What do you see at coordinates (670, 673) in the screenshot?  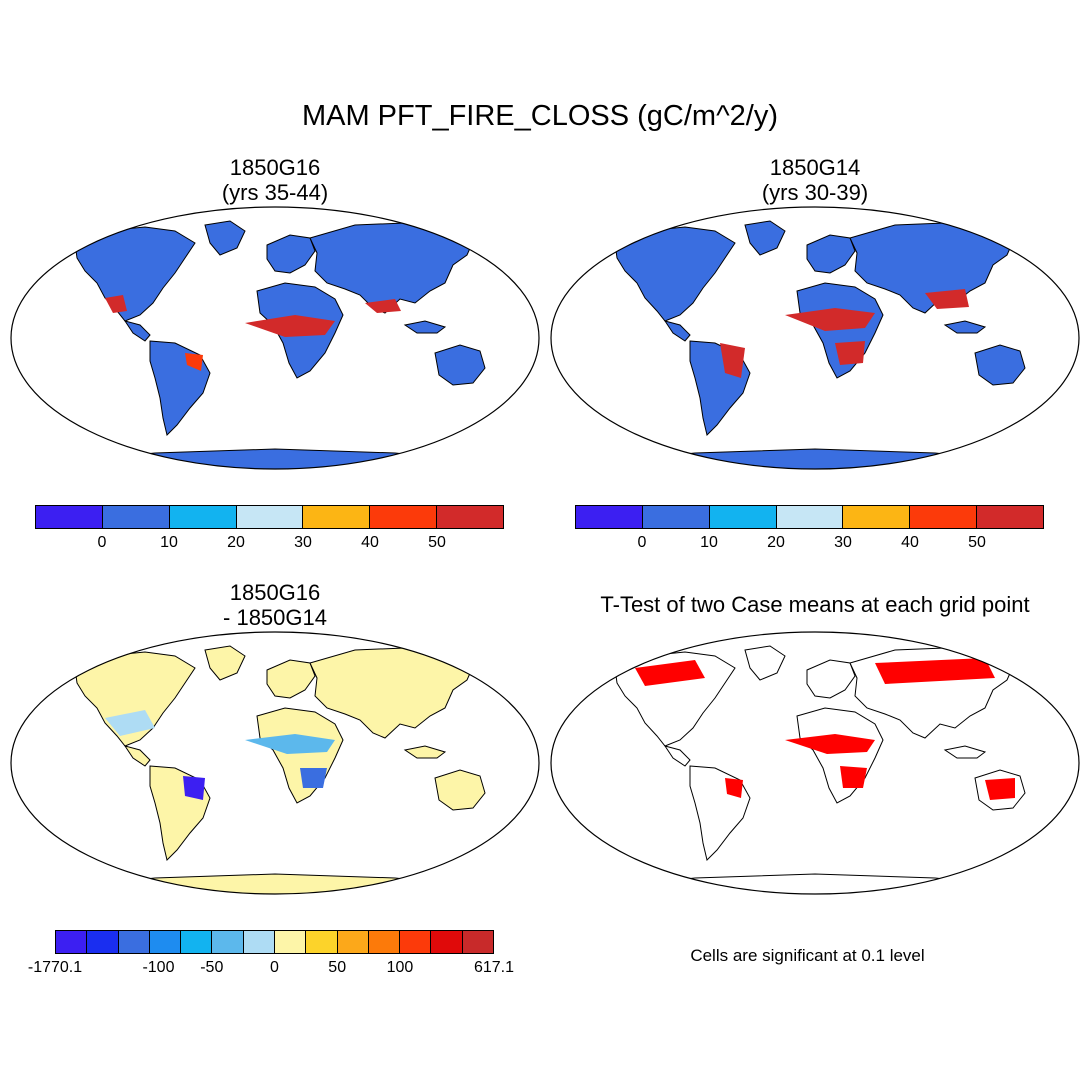 I see `sig-north-america` at bounding box center [670, 673].